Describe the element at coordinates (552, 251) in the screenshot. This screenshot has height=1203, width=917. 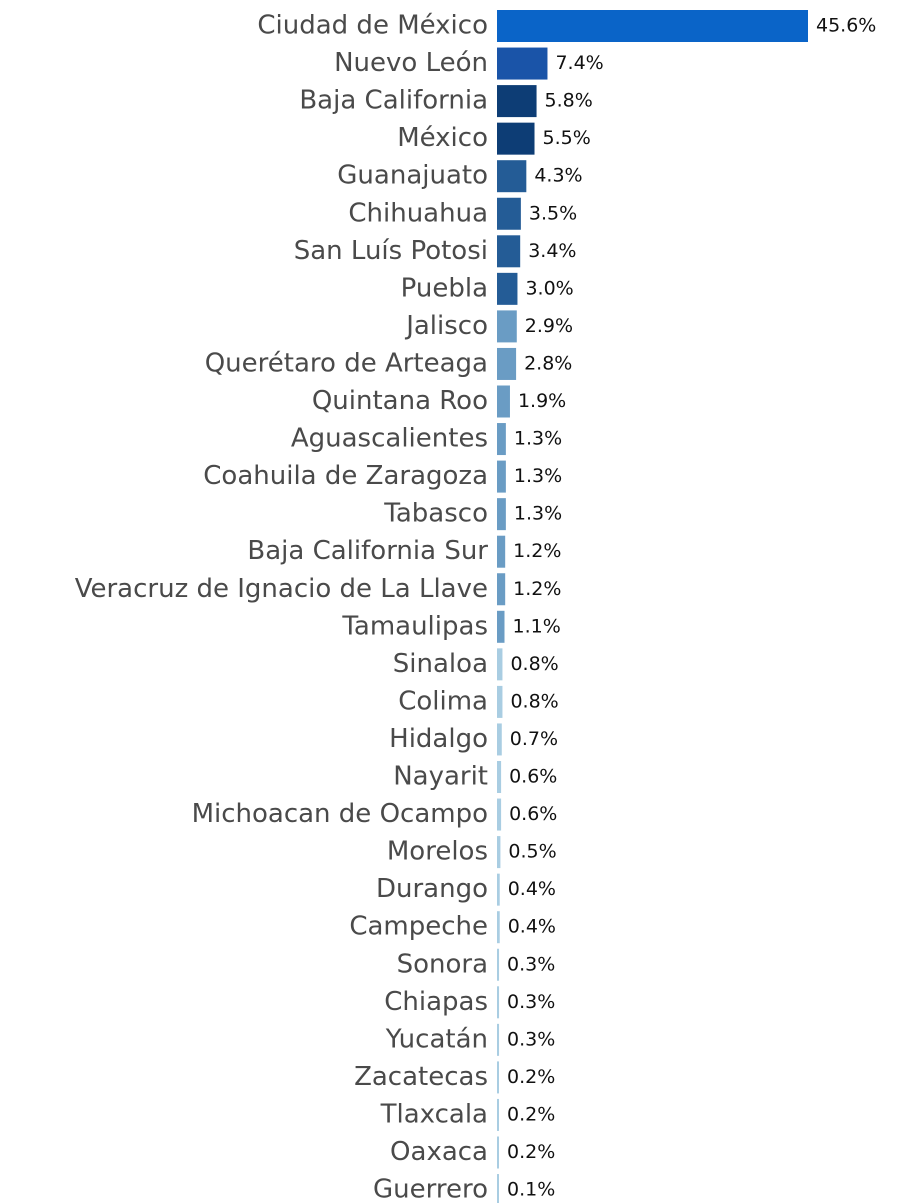
I see `value-label: 3.4%` at that location.